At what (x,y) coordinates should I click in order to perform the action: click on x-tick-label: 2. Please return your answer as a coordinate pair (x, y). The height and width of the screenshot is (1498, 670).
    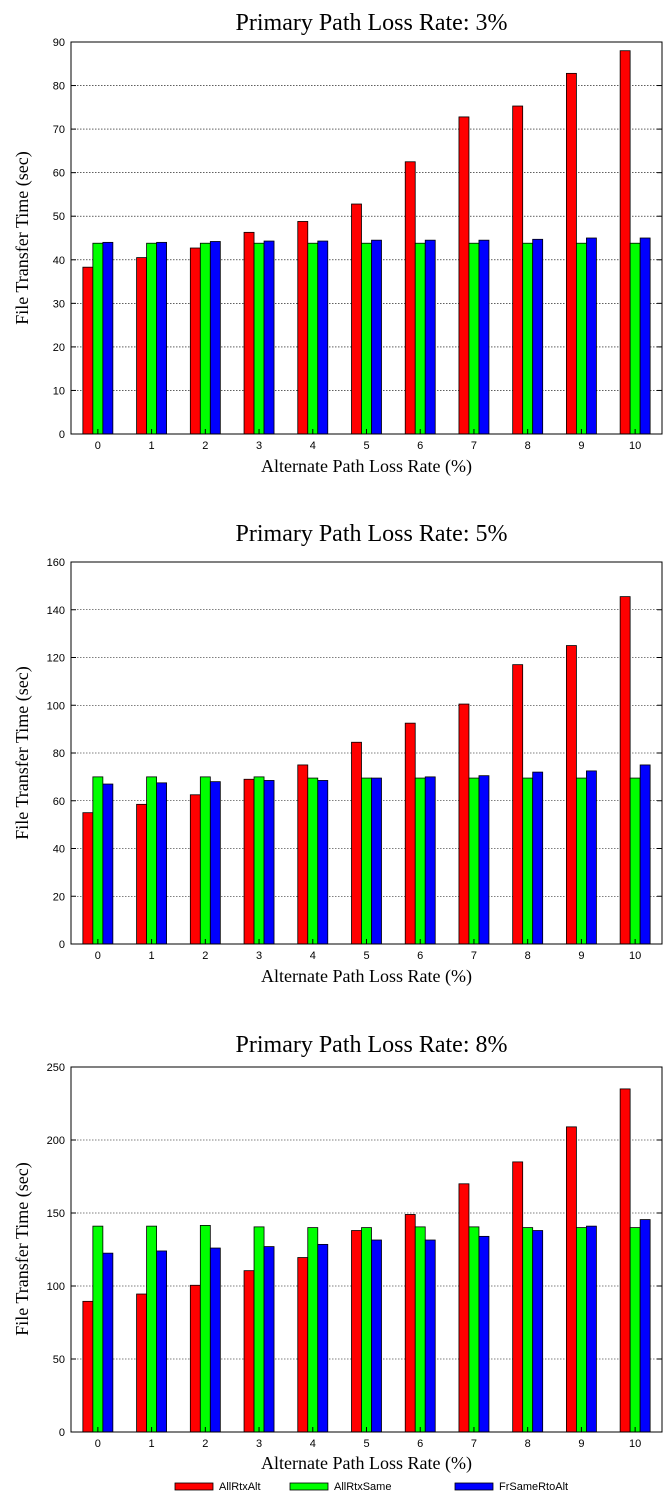
    Looking at the image, I should click on (205, 956).